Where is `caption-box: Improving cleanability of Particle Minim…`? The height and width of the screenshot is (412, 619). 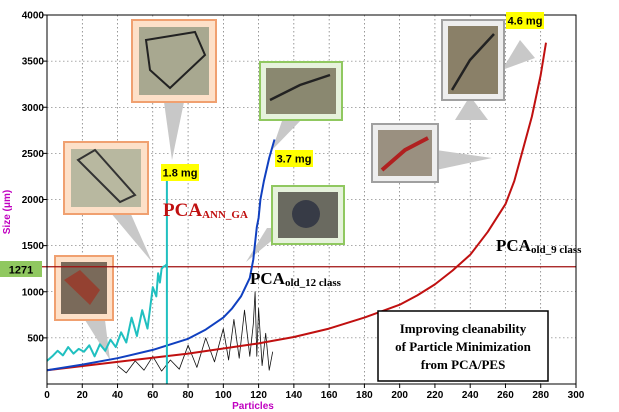 caption-box: Improving cleanability of Particle Minim… is located at coordinates (463, 346).